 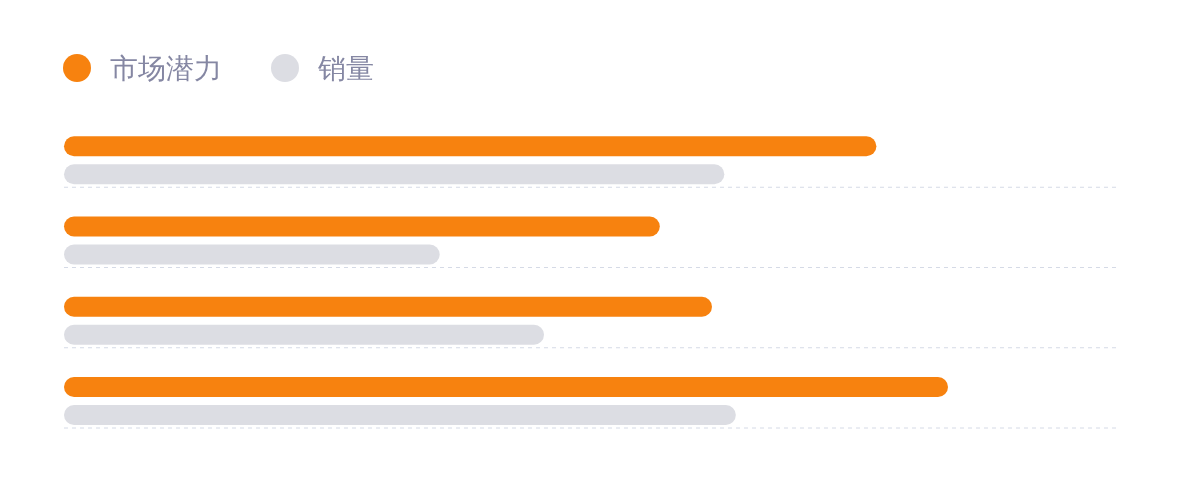 What do you see at coordinates (345, 68) in the screenshot?
I see `legend-label: 销量` at bounding box center [345, 68].